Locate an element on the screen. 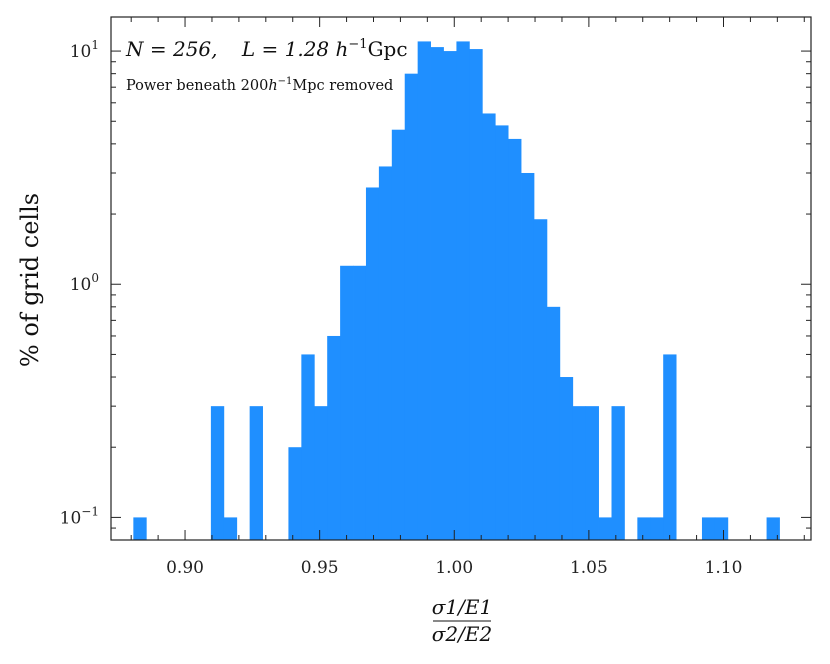 This screenshot has height=664, width=830. y-tick-label: 10⁰ is located at coordinates (84, 283).